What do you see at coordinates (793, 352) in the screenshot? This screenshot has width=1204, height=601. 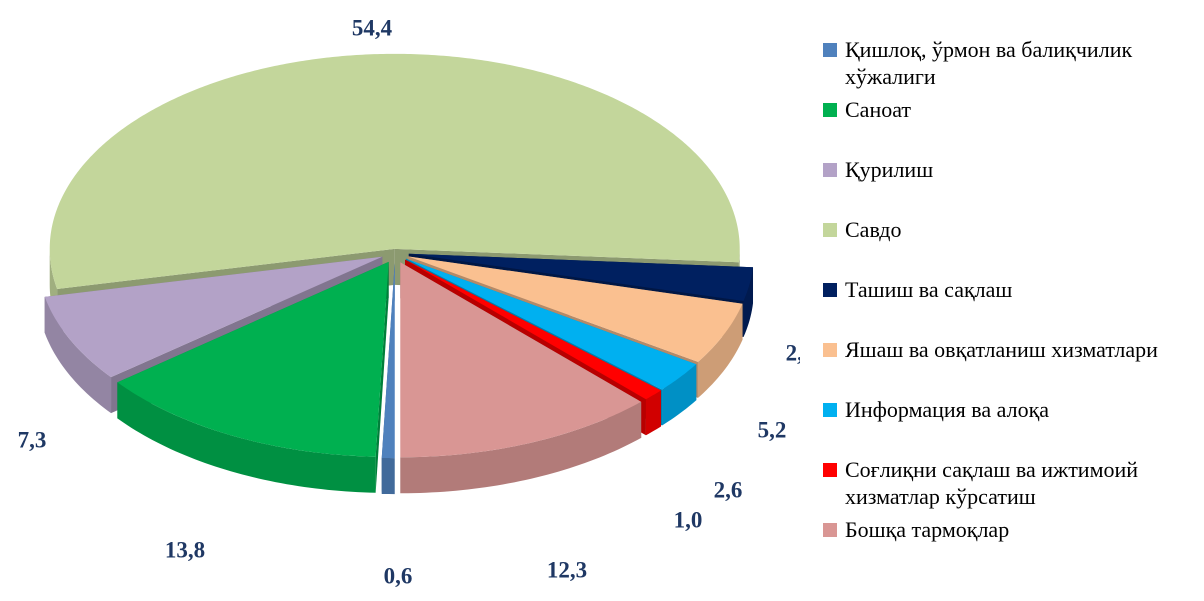 I see `data-label: 2,8` at bounding box center [793, 352].